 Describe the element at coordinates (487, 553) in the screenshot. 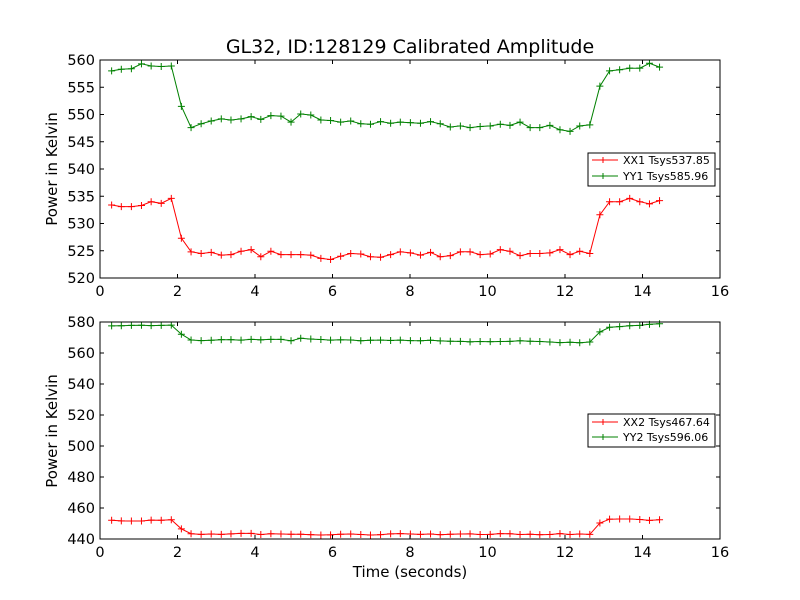

I see `bottom-x-tick-label: 10` at that location.